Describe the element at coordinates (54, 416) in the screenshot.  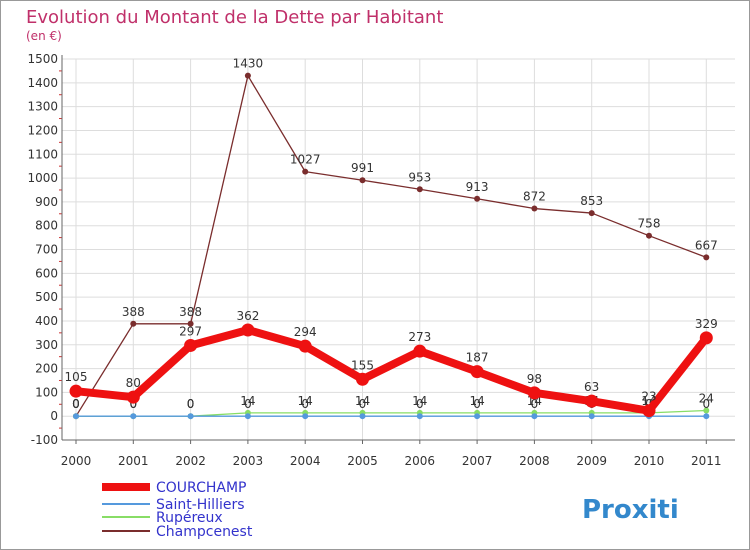
I see `y-tick-label: 0` at that location.